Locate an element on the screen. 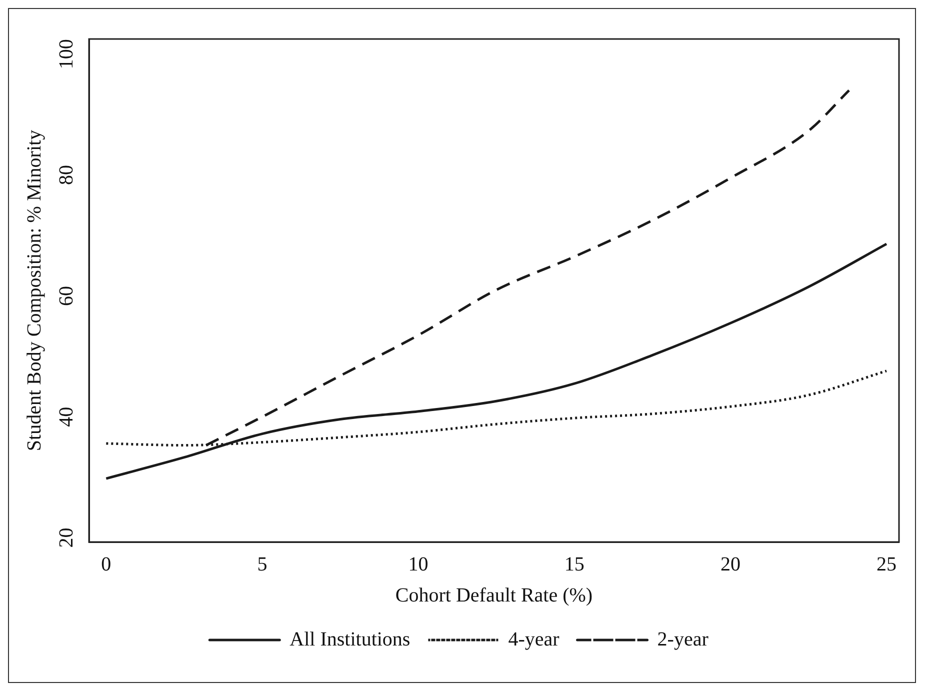  y-tick-label: 20 is located at coordinates (66, 538).